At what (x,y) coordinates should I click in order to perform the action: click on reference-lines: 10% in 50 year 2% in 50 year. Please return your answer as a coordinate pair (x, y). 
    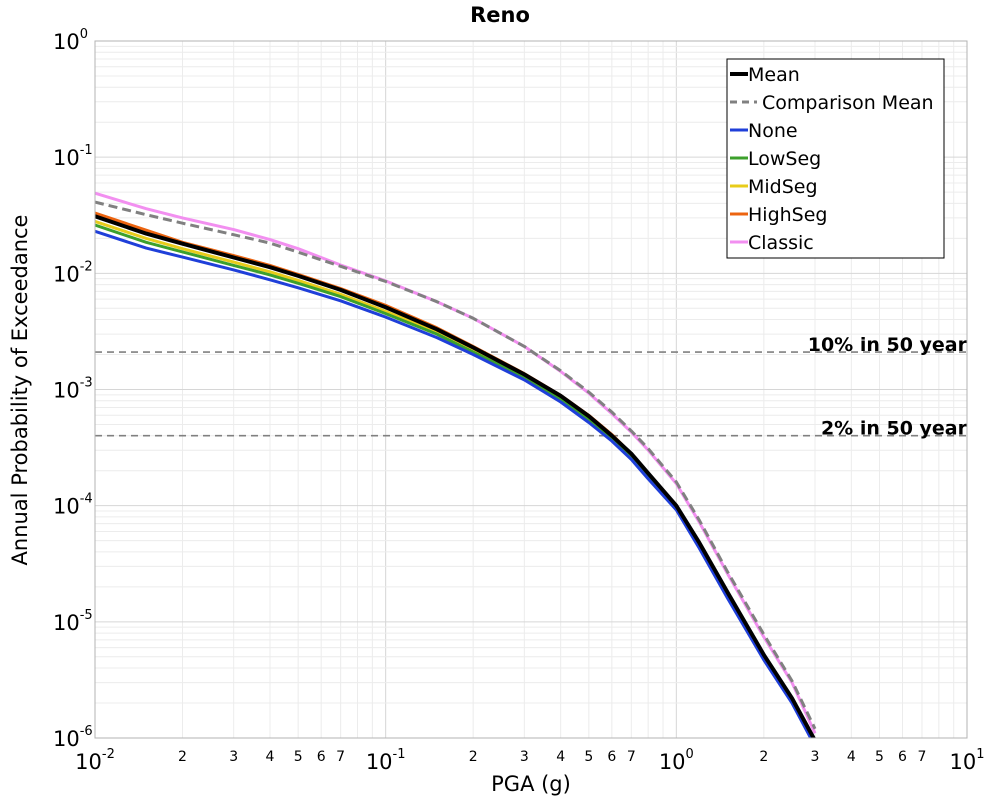
    Looking at the image, I should click on (531, 387).